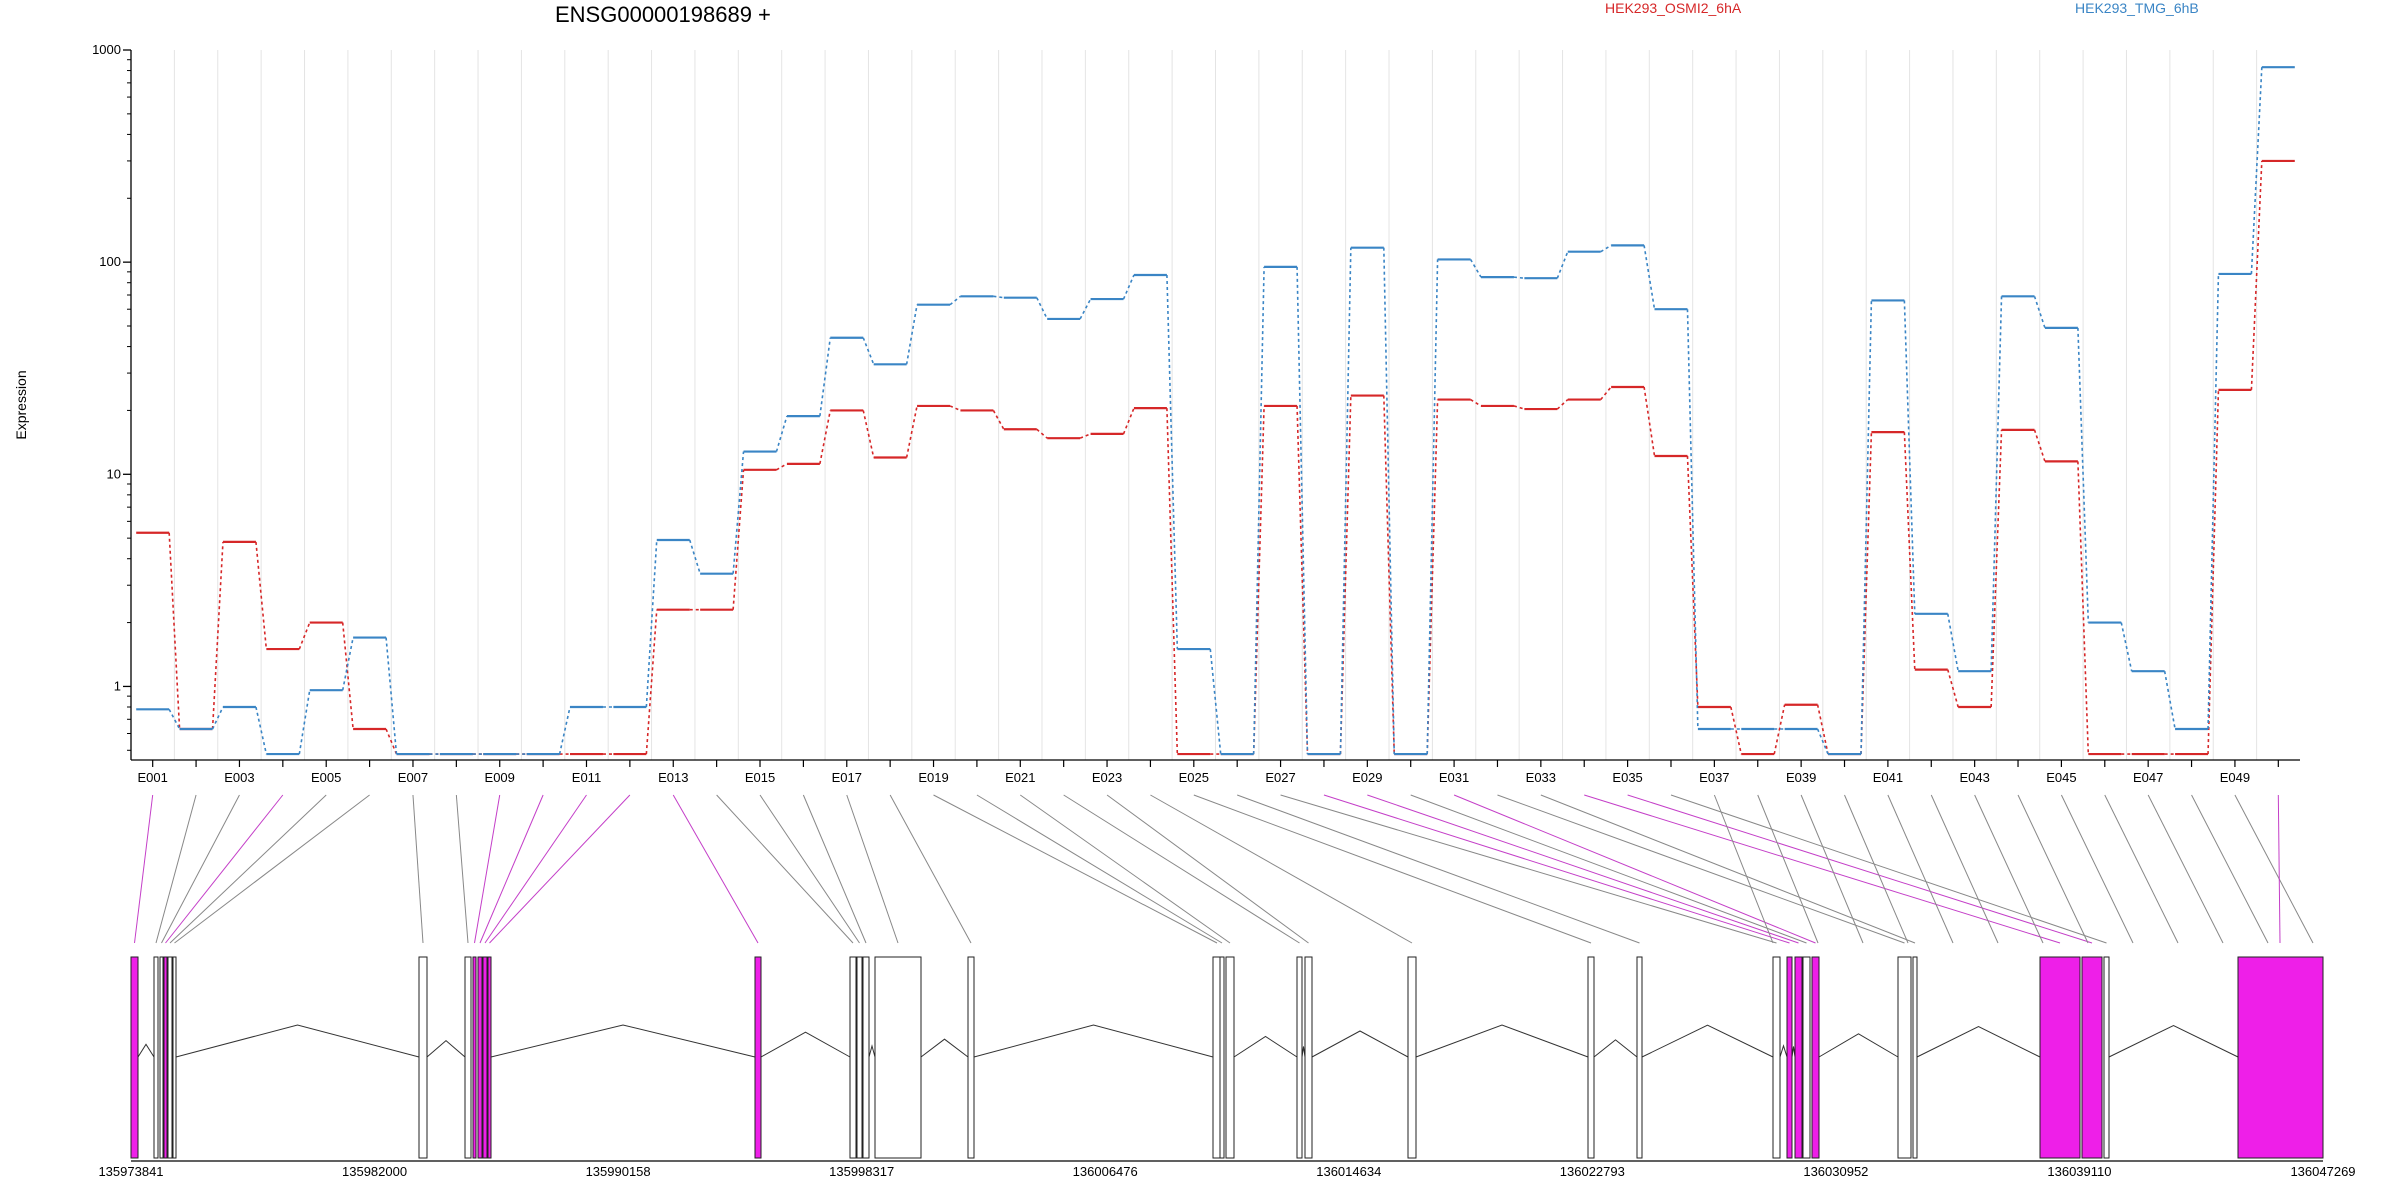 The width and height of the screenshot is (2400, 1200). I want to click on genomic-position-label: 136047269, so click(2322, 1171).